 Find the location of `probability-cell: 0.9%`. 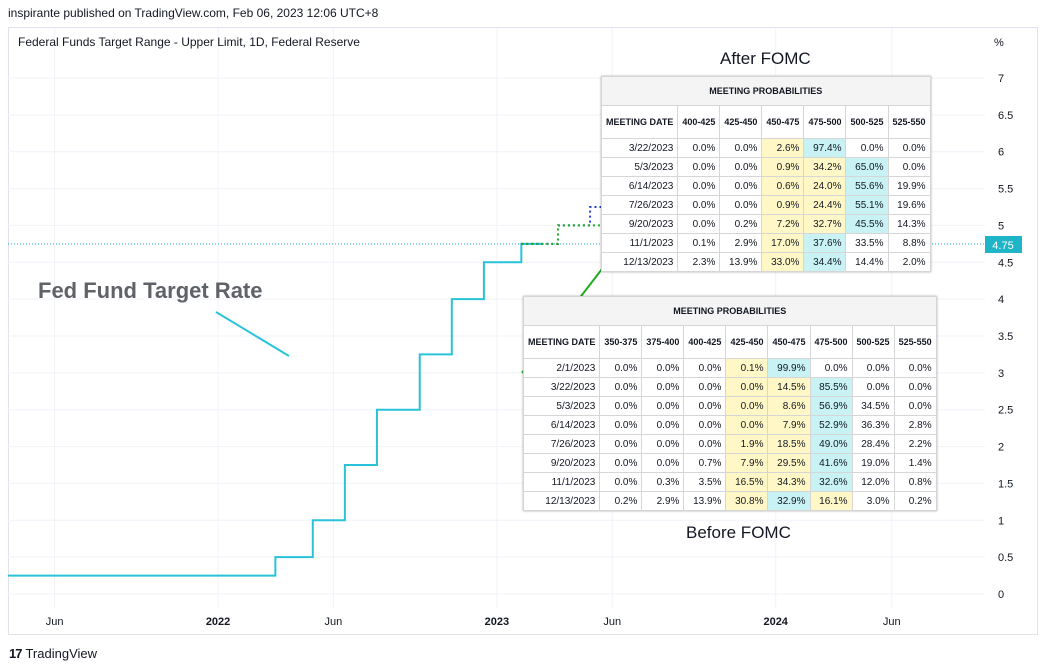

probability-cell: 0.9% is located at coordinates (783, 167).